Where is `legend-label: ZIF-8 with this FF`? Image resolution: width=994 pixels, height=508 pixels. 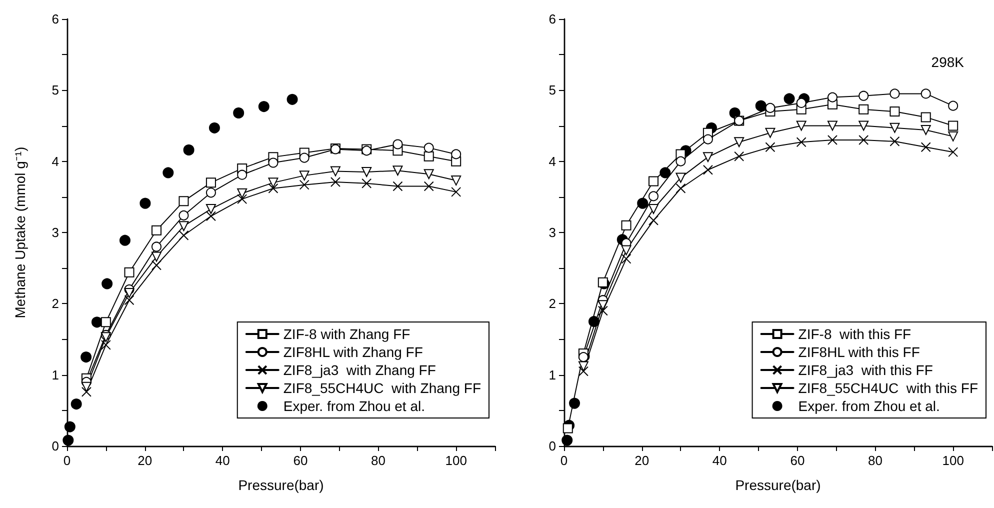
legend-label: ZIF-8 with this FF is located at coordinates (855, 334).